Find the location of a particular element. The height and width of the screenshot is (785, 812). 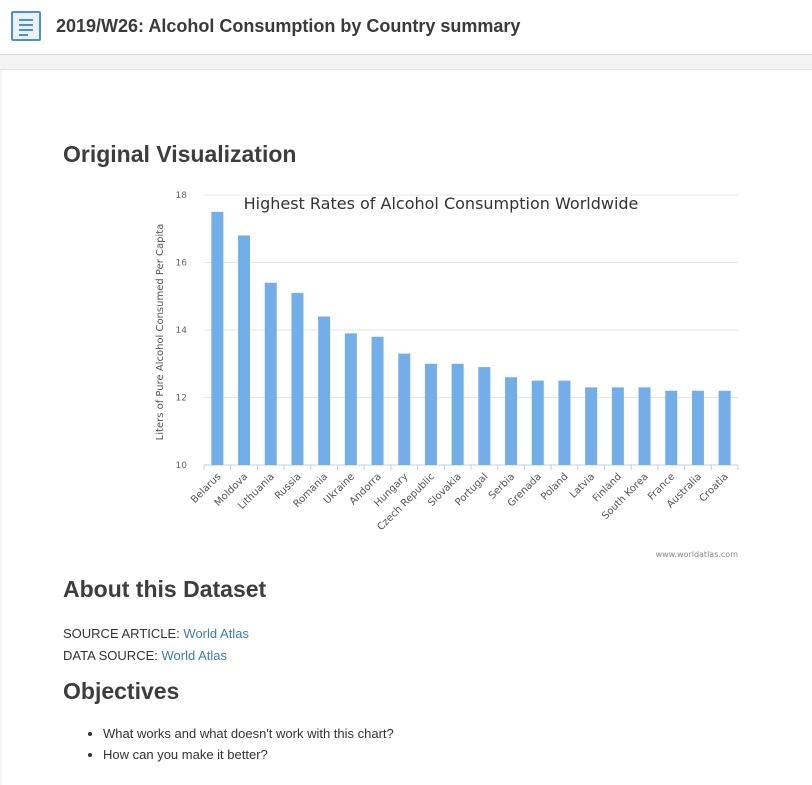

bar-poland is located at coordinates (564, 422).